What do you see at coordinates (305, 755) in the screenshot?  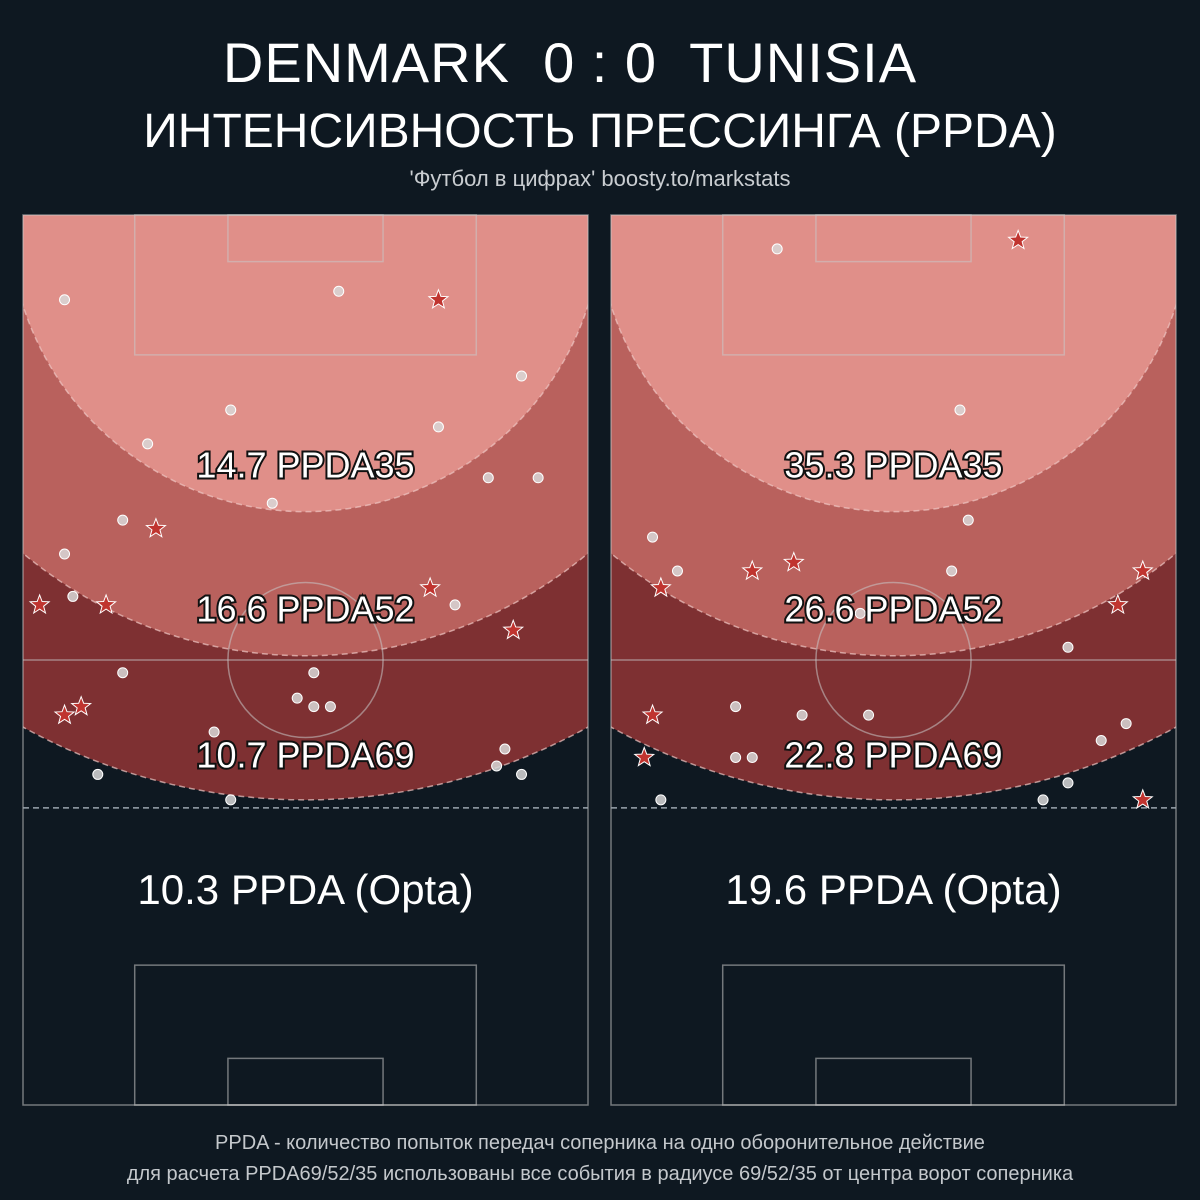 I see `ppda69-label: 10.7 PPDA69` at bounding box center [305, 755].